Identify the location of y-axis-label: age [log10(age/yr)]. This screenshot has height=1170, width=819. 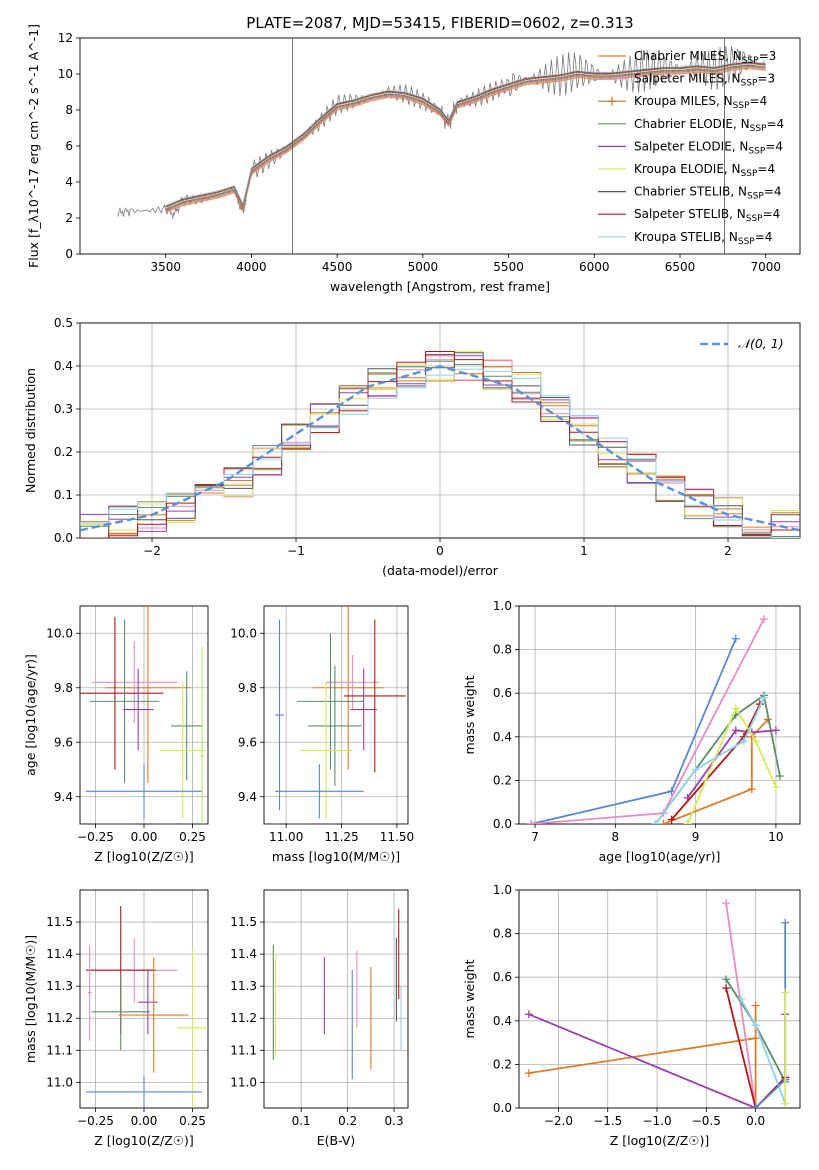
(30, 715).